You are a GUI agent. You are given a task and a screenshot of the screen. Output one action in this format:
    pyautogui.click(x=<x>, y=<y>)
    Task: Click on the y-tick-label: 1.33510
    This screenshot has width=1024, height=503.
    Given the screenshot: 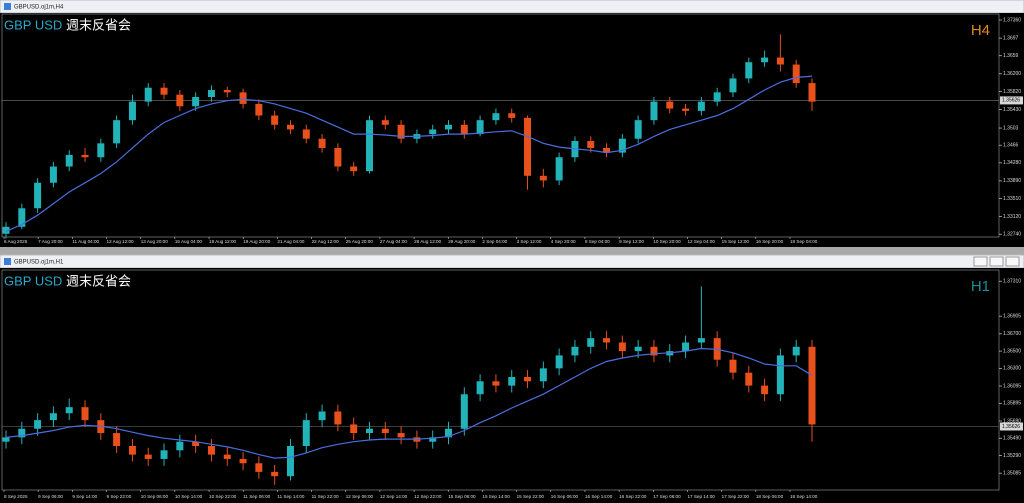 What is the action you would take?
    pyautogui.click(x=1012, y=199)
    